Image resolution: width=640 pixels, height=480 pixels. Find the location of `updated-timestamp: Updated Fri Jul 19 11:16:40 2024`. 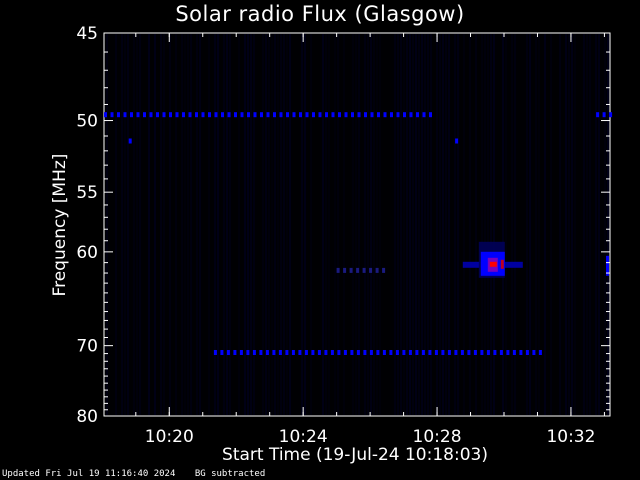

updated-timestamp: Updated Fri Jul 19 11:16:40 2024 is located at coordinates (89, 474).